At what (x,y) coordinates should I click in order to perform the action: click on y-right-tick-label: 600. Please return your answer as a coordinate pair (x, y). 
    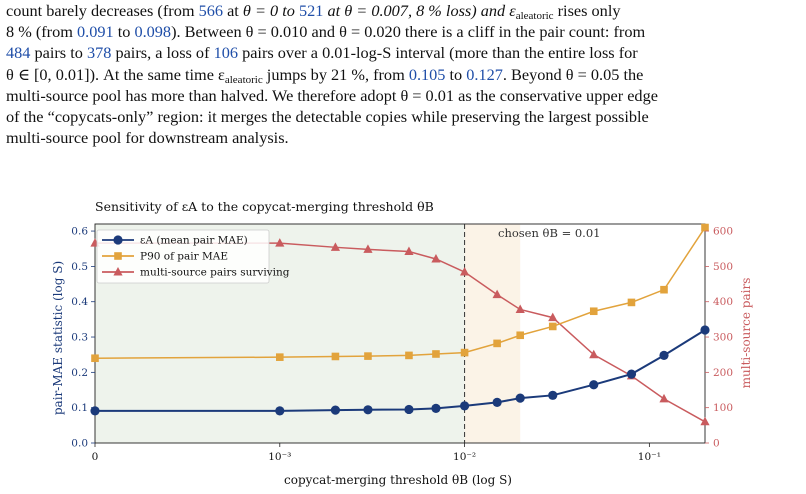
    Looking at the image, I should click on (723, 232).